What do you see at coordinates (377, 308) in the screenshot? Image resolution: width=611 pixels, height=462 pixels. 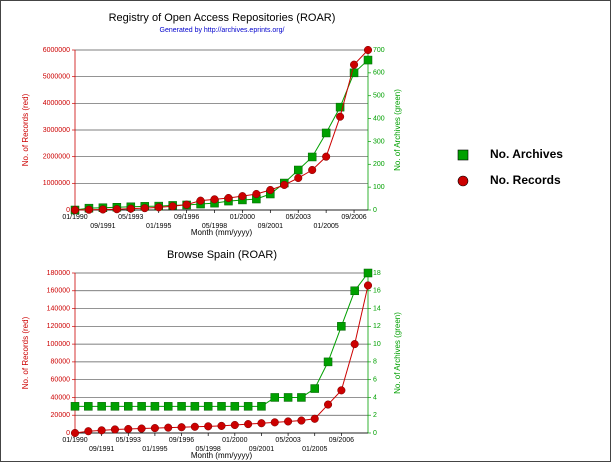 I see `y2-tick-label: 14` at bounding box center [377, 308].